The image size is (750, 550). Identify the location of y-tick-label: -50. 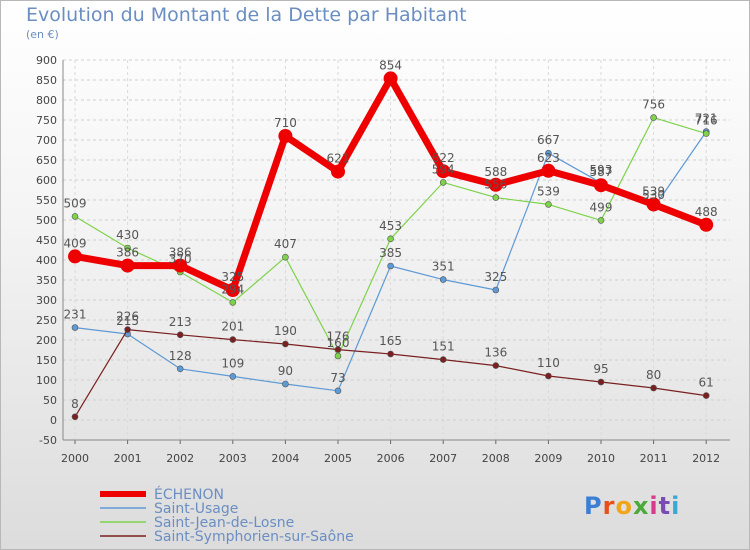
(48, 440).